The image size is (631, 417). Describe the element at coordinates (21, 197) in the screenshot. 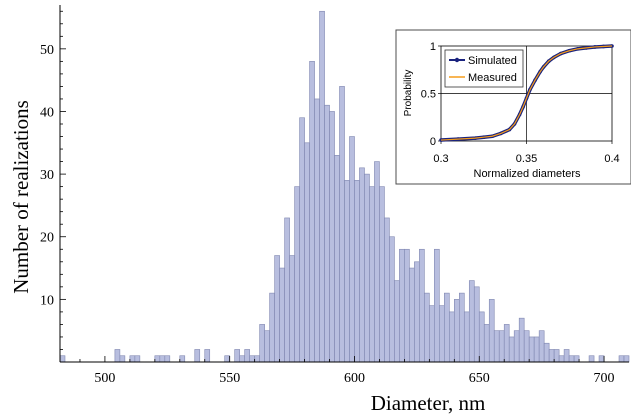

I see `y-axis-label: Number of realizations` at that location.